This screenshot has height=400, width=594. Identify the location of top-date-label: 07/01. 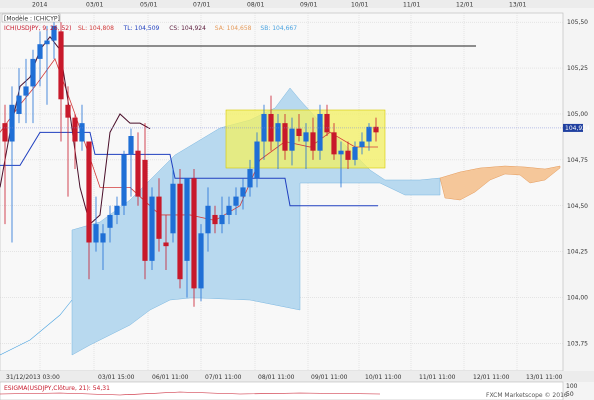
(201, 5).